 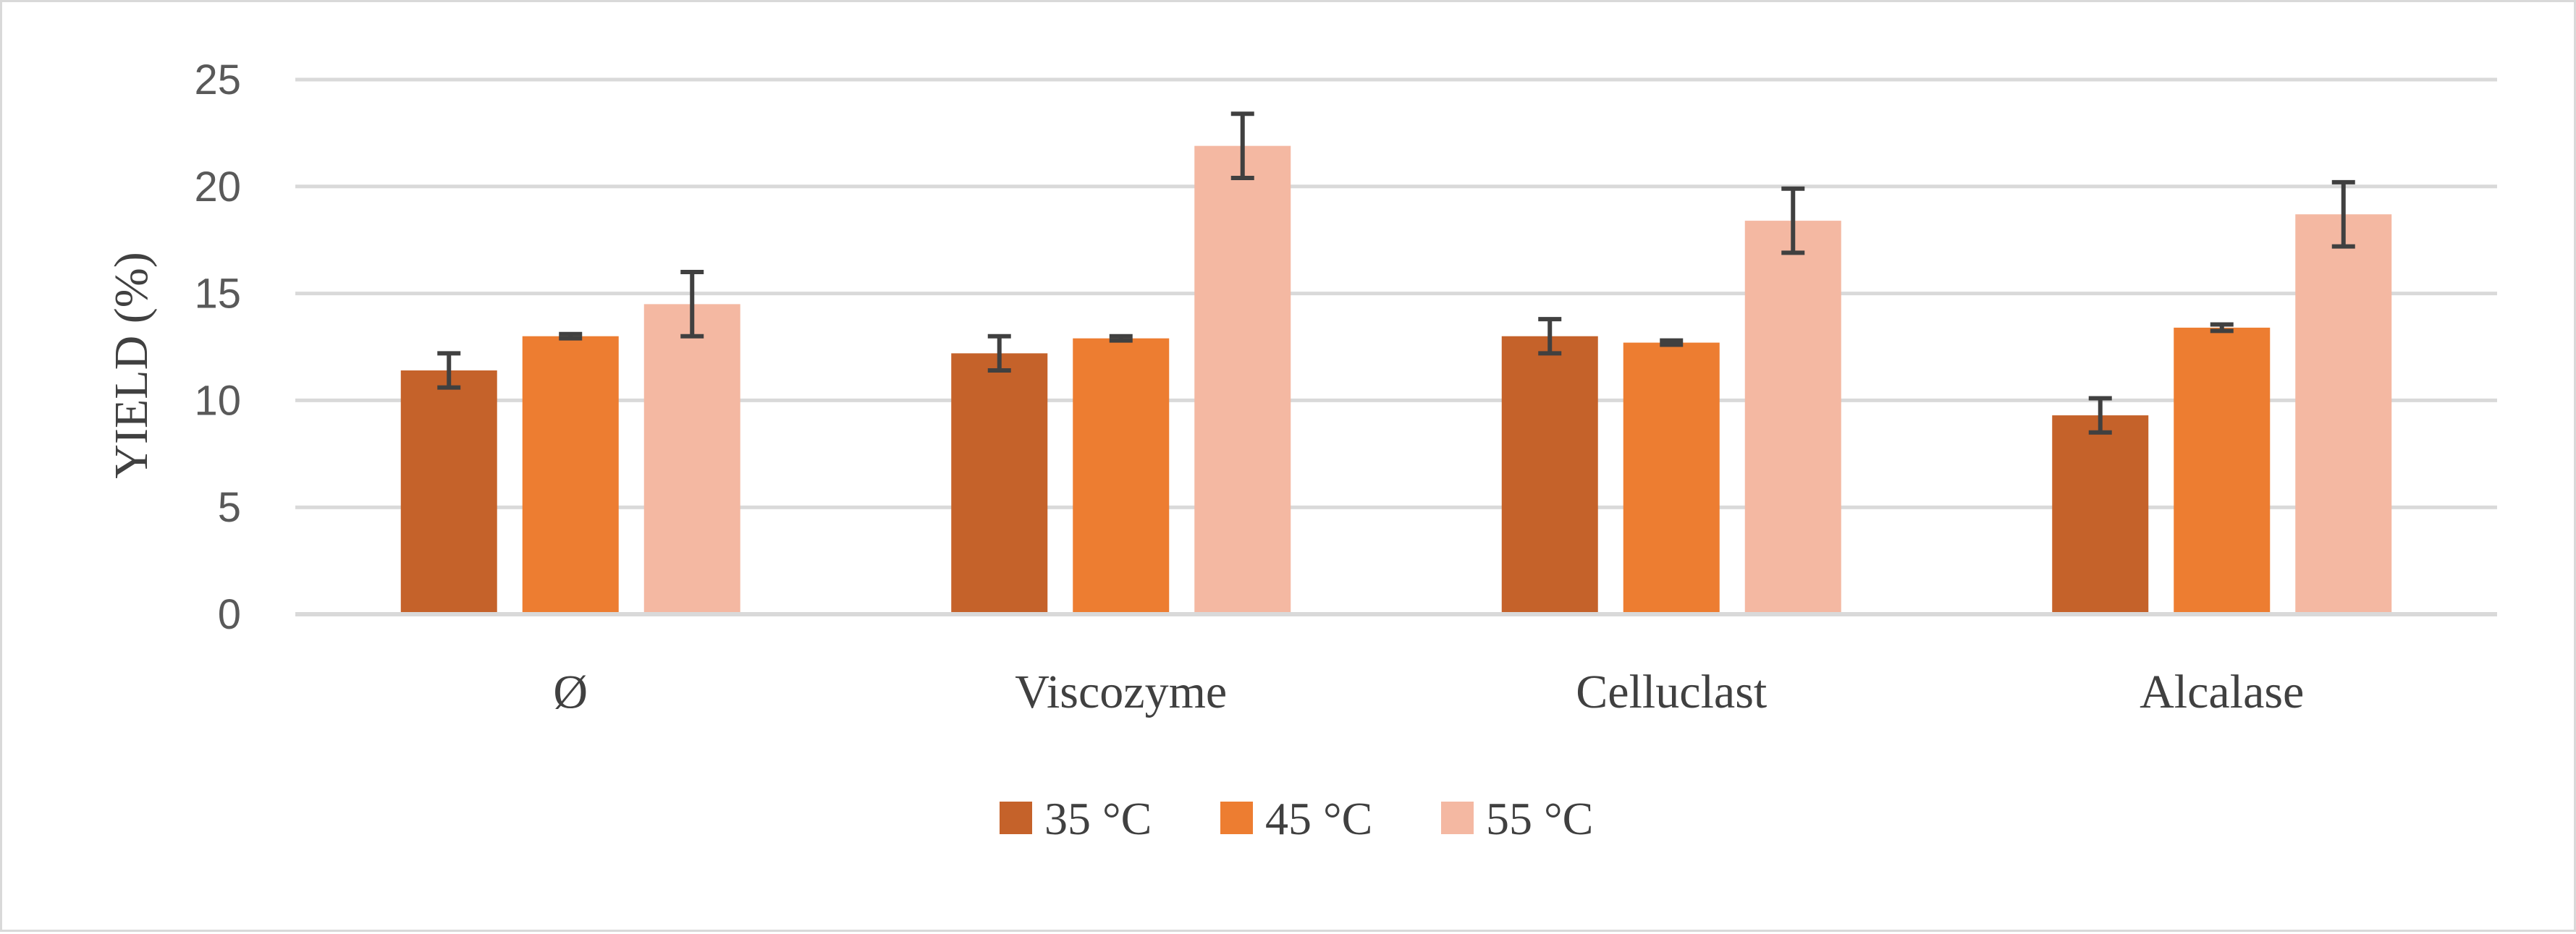 I want to click on y-tick-label: 10, so click(x=218, y=401).